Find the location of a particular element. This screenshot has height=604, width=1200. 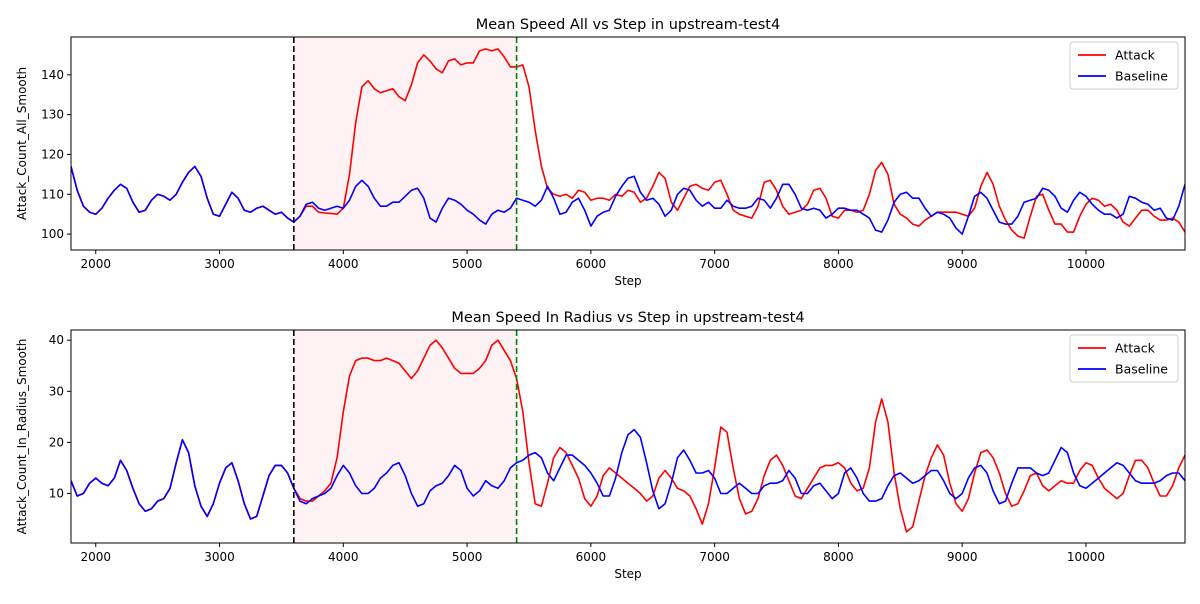

y-tick-label: 20 is located at coordinates (56, 442).